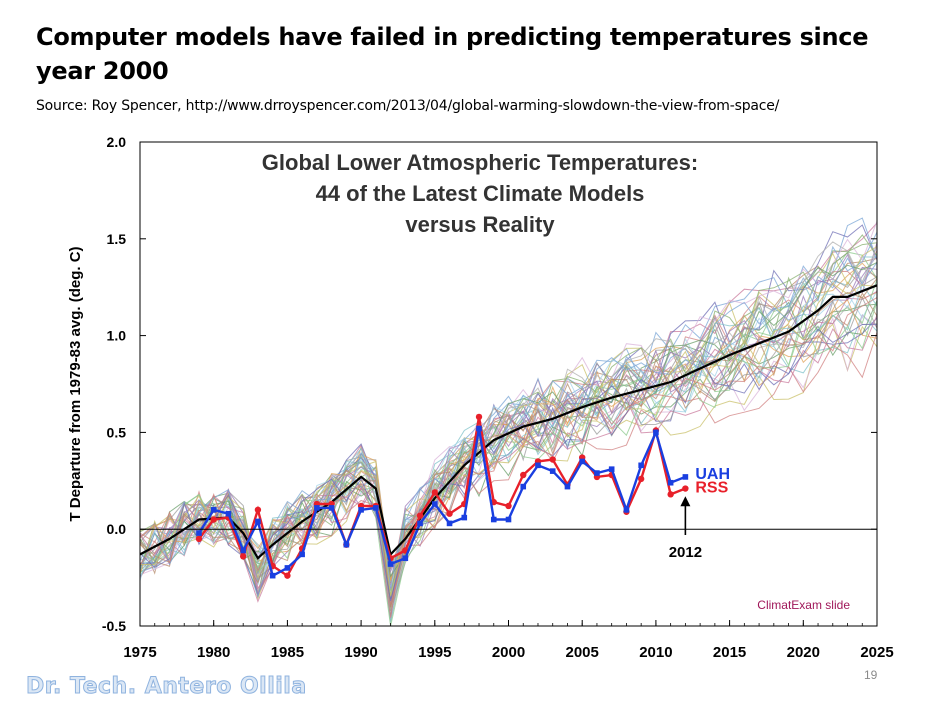 This screenshot has height=706, width=940. What do you see at coordinates (166, 687) in the screenshot?
I see `author-logo: Dr. Tech. Antero Ollila` at bounding box center [166, 687].